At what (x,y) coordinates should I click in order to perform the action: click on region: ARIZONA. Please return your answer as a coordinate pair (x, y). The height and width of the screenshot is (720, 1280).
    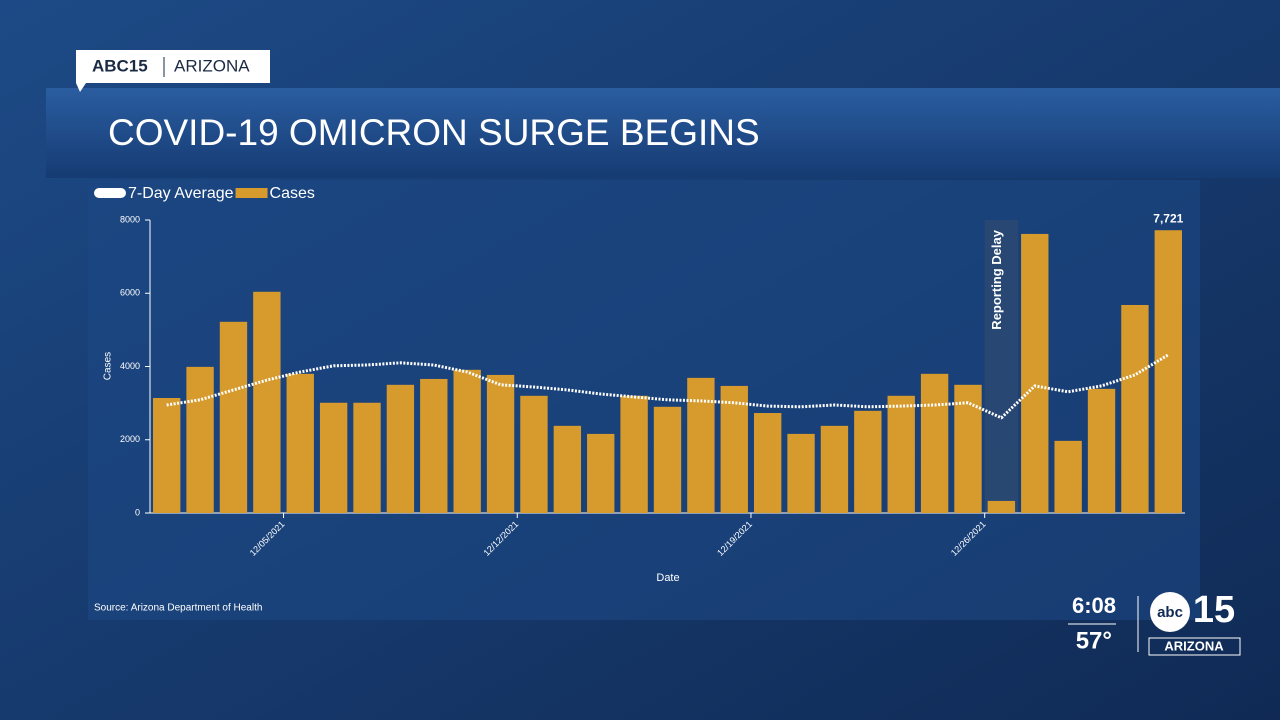
    Looking at the image, I should click on (212, 65).